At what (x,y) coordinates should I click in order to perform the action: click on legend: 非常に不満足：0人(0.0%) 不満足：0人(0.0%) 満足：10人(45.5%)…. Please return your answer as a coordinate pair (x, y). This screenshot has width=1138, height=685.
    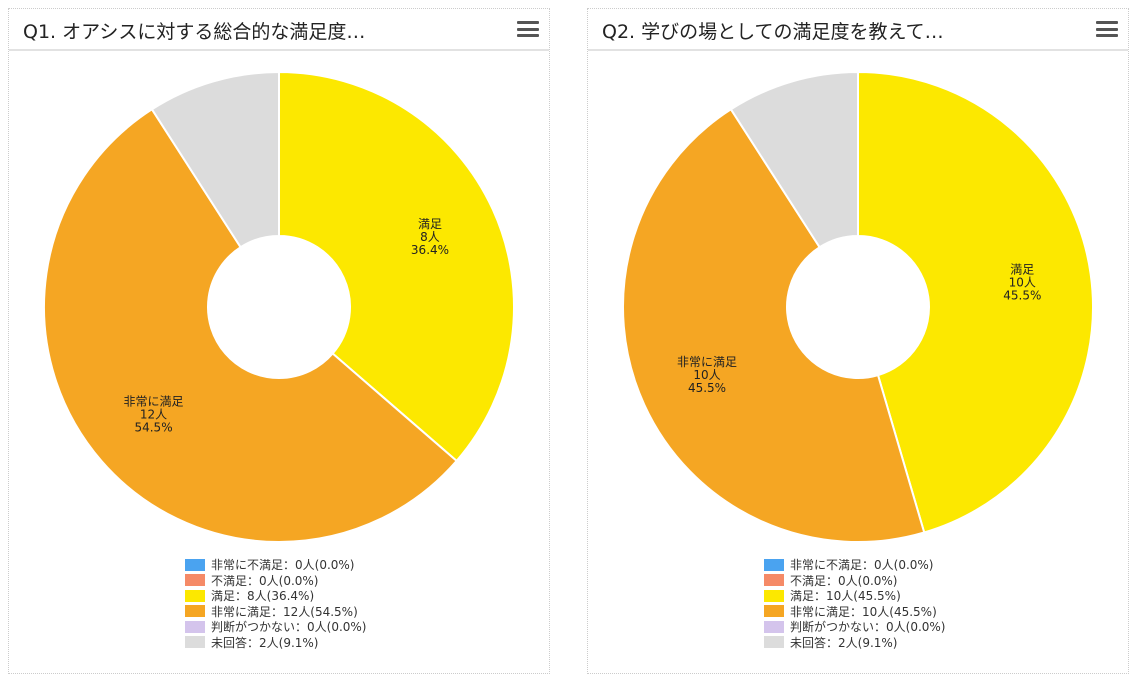
    Looking at the image, I should click on (855, 603).